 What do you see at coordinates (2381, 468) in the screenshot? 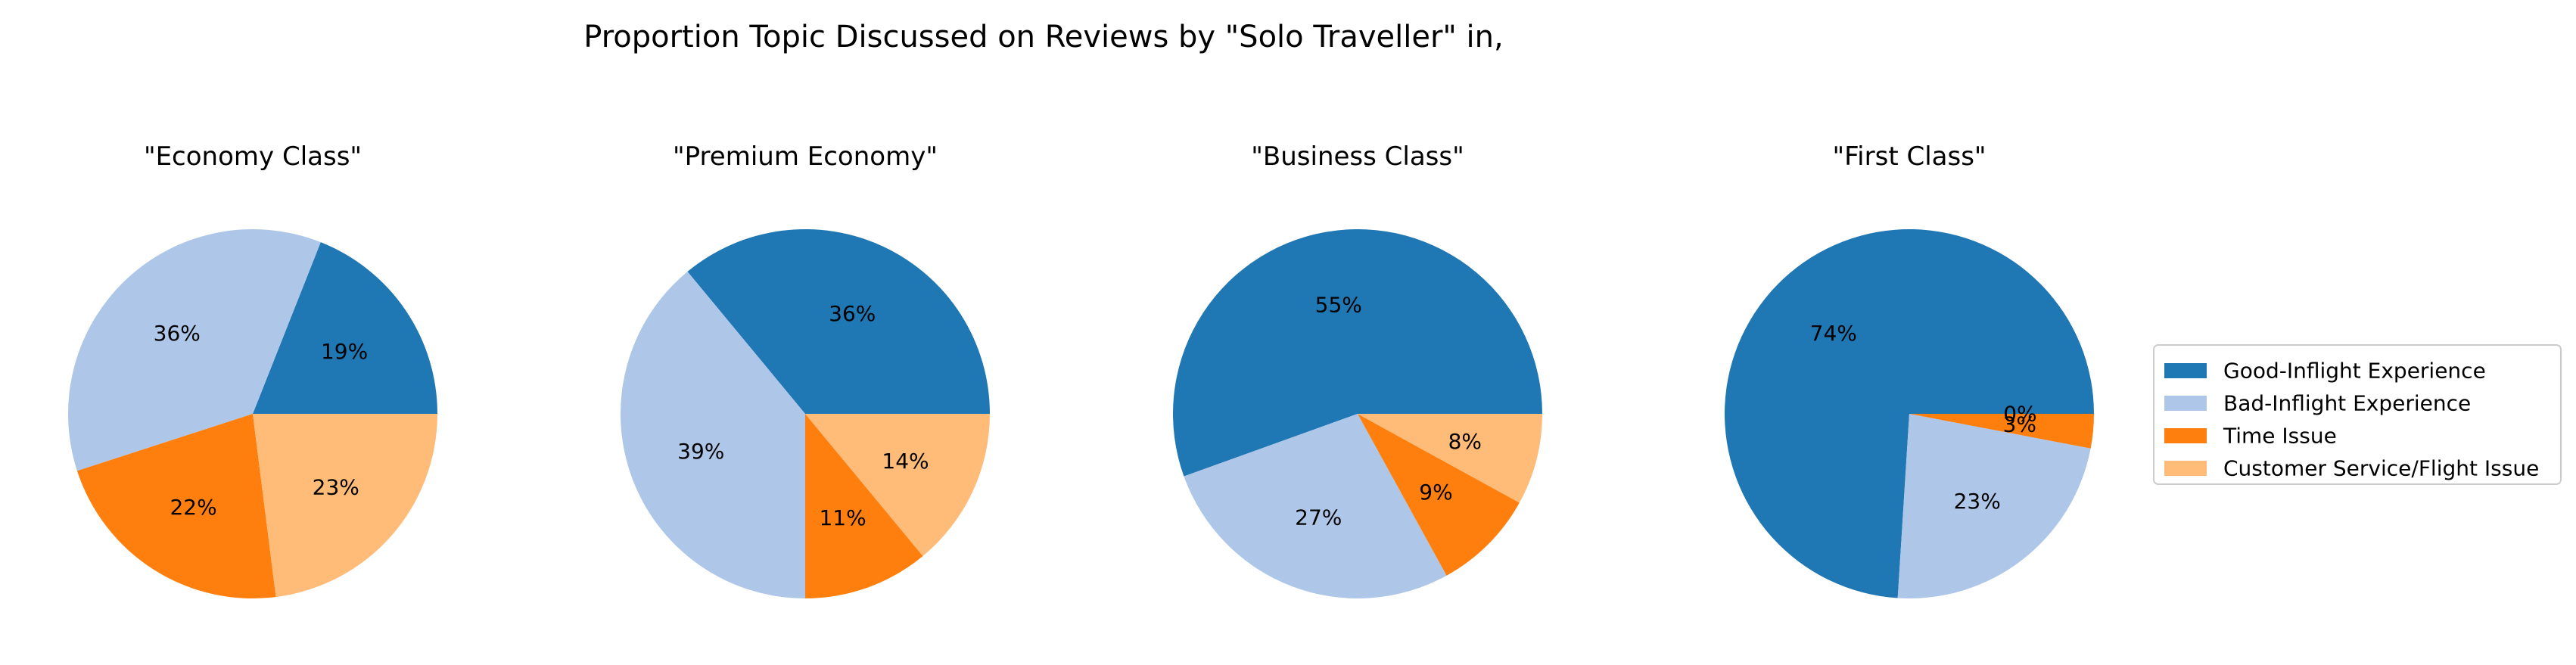
I see `legend-label: Customer Service/Flight Issue` at bounding box center [2381, 468].